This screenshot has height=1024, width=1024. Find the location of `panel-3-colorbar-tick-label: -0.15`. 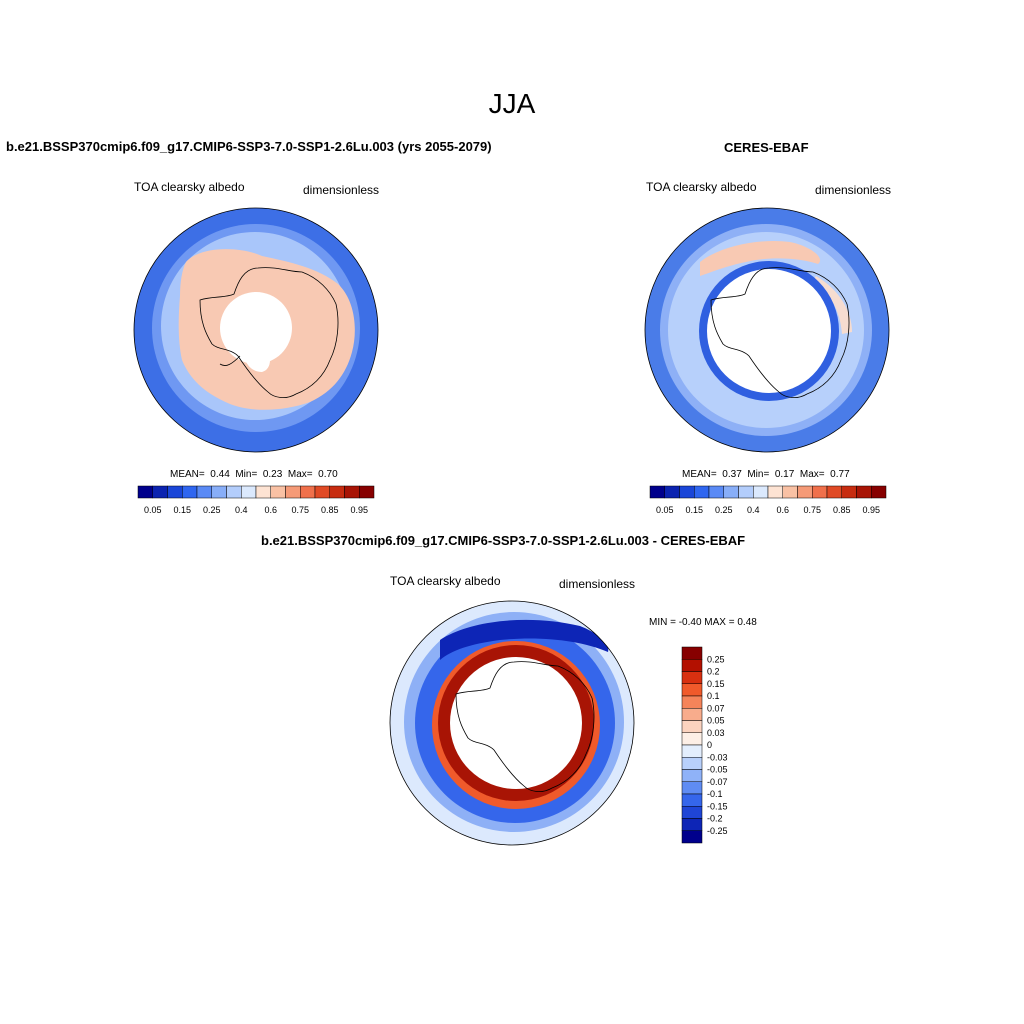

panel-3-colorbar-tick-label: -0.15 is located at coordinates (717, 806).